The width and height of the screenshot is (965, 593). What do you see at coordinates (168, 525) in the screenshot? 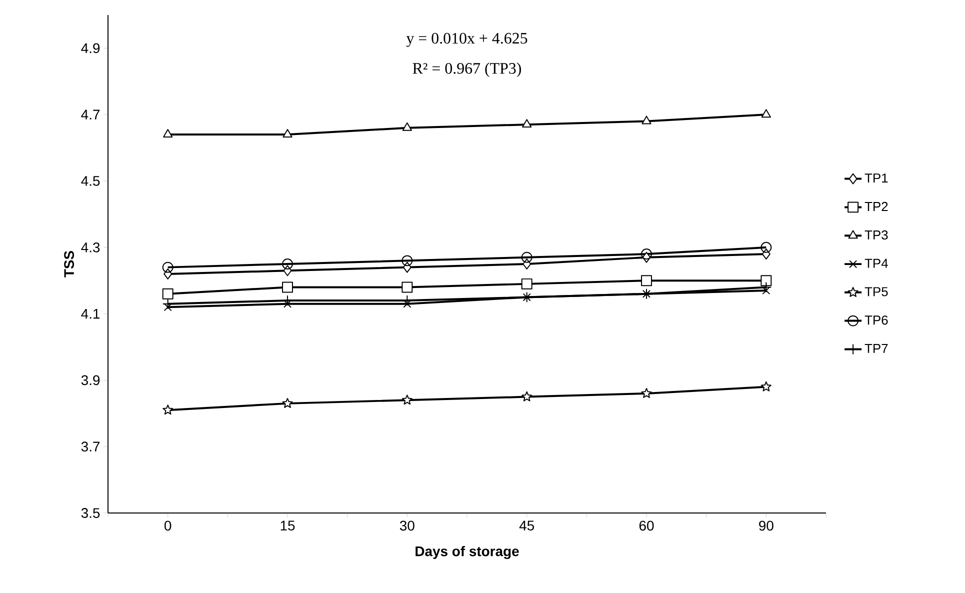
I see `x-tick-label: 0` at bounding box center [168, 525].